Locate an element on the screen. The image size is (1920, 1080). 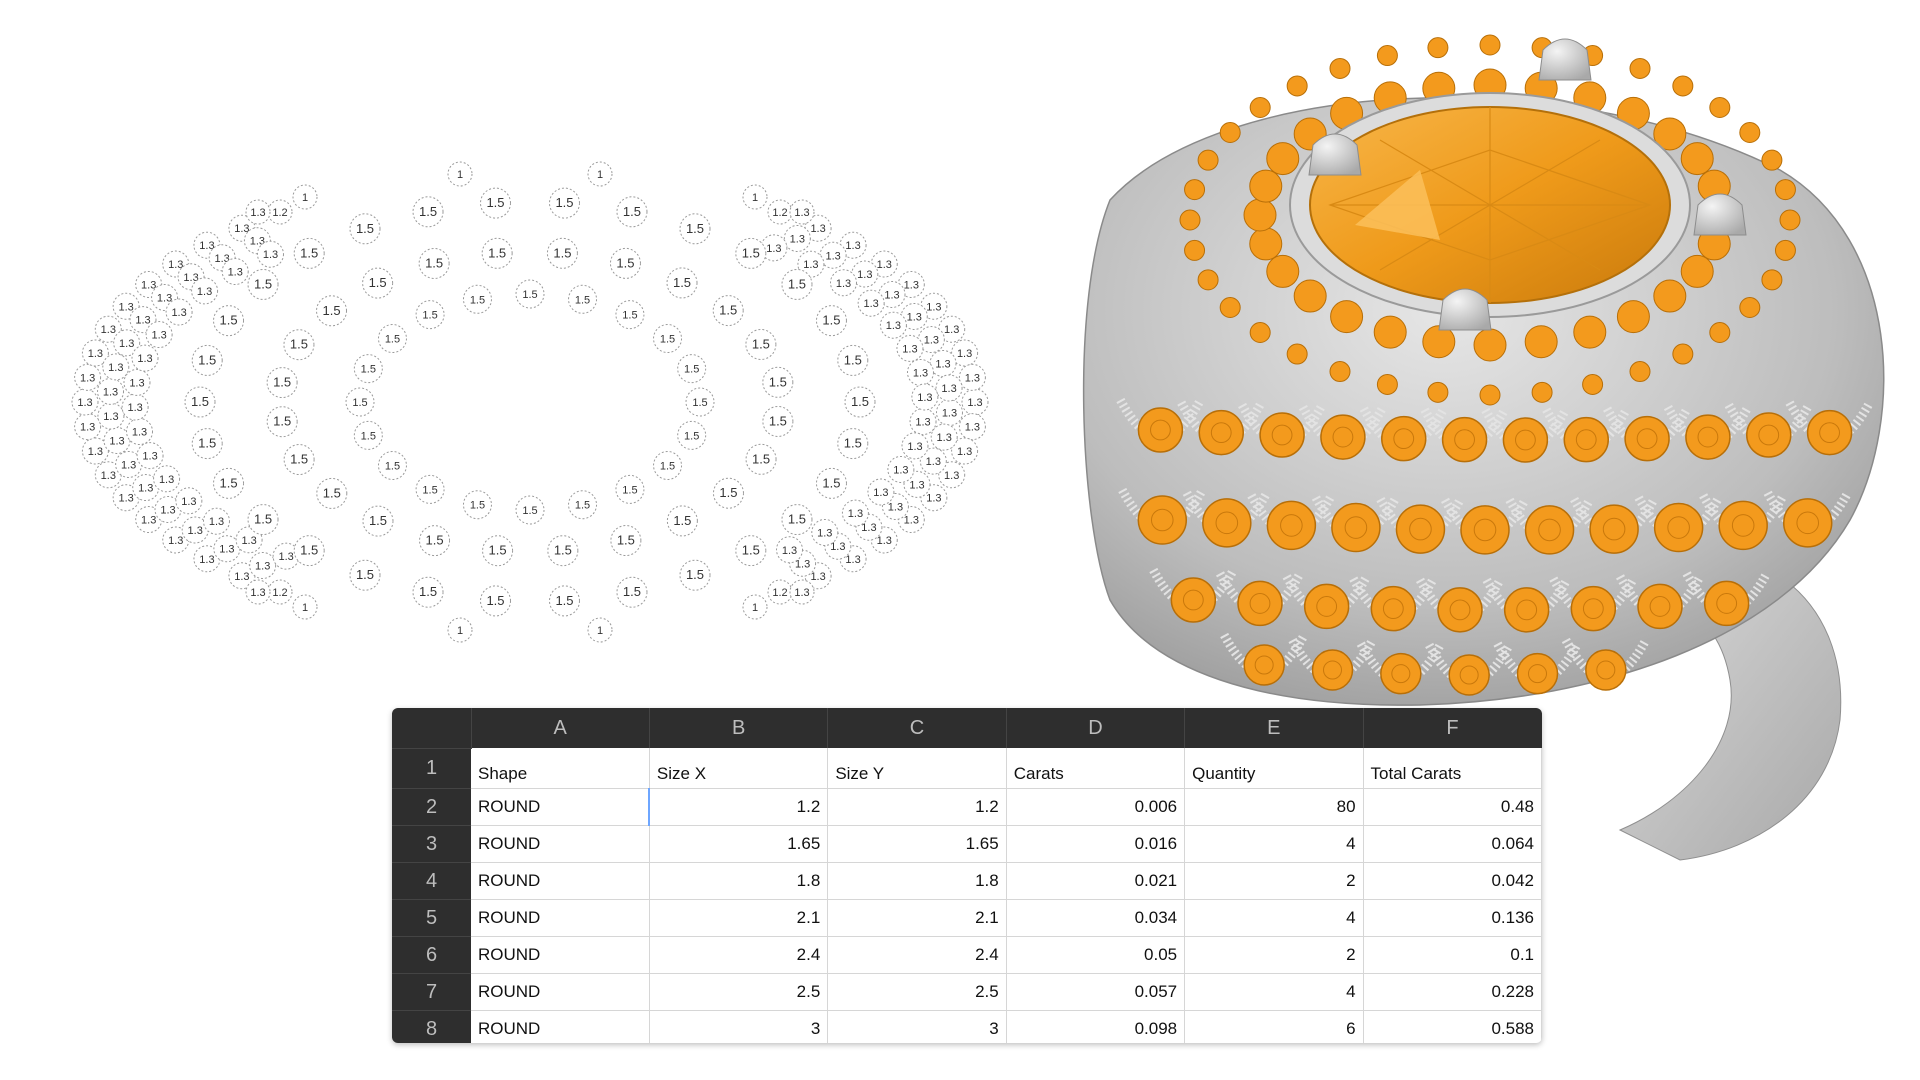
cell-carats: 0.016 is located at coordinates (1096, 844).